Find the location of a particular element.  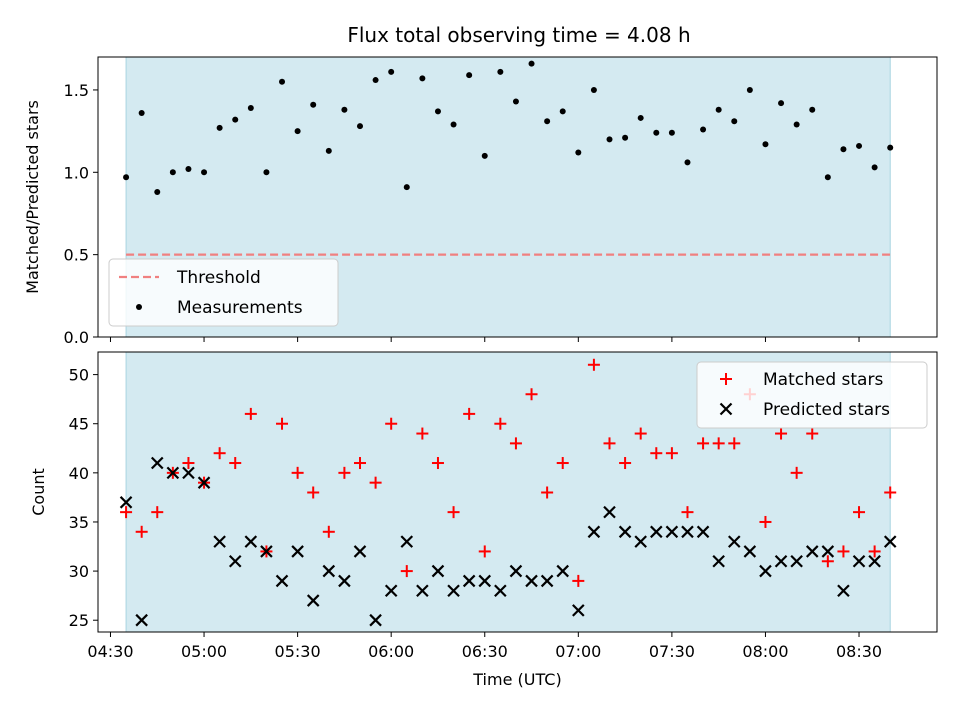

y-tick-label: 0.5 is located at coordinates (76, 255).